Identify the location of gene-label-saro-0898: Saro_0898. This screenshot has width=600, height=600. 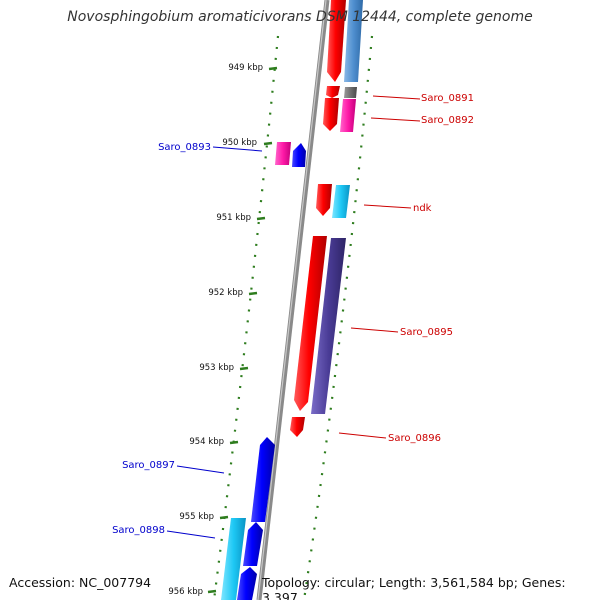
(138, 530).